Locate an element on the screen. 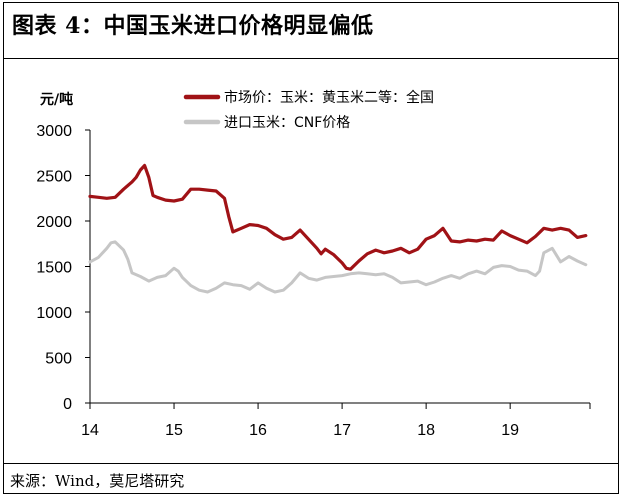 The image size is (624, 498). y-tick-label: 3000 is located at coordinates (54, 131).